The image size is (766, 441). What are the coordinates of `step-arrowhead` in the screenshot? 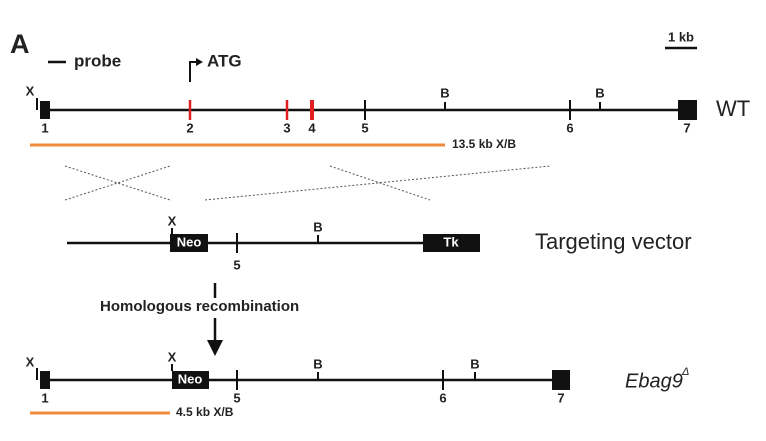 It's located at (215, 348).